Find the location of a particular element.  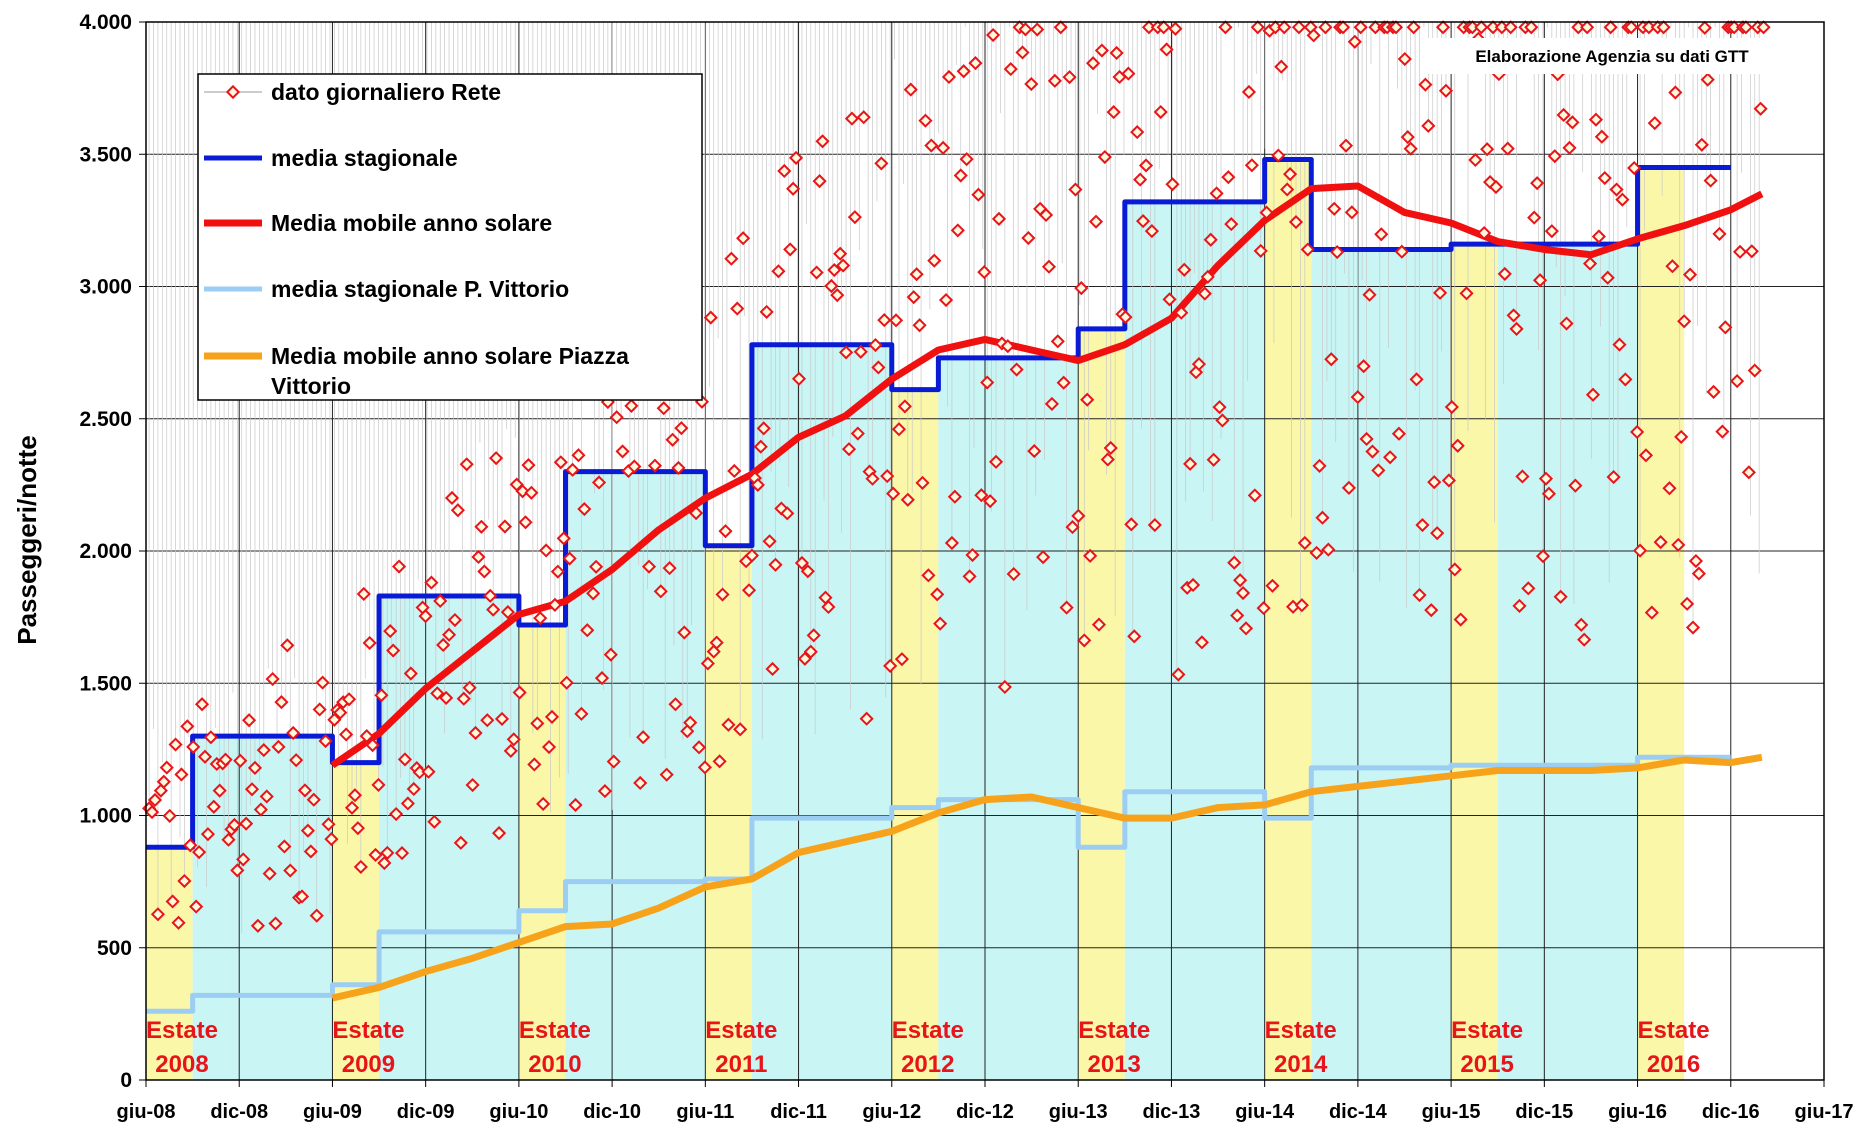

summer-label-line2: 2008 is located at coordinates (181, 1064).